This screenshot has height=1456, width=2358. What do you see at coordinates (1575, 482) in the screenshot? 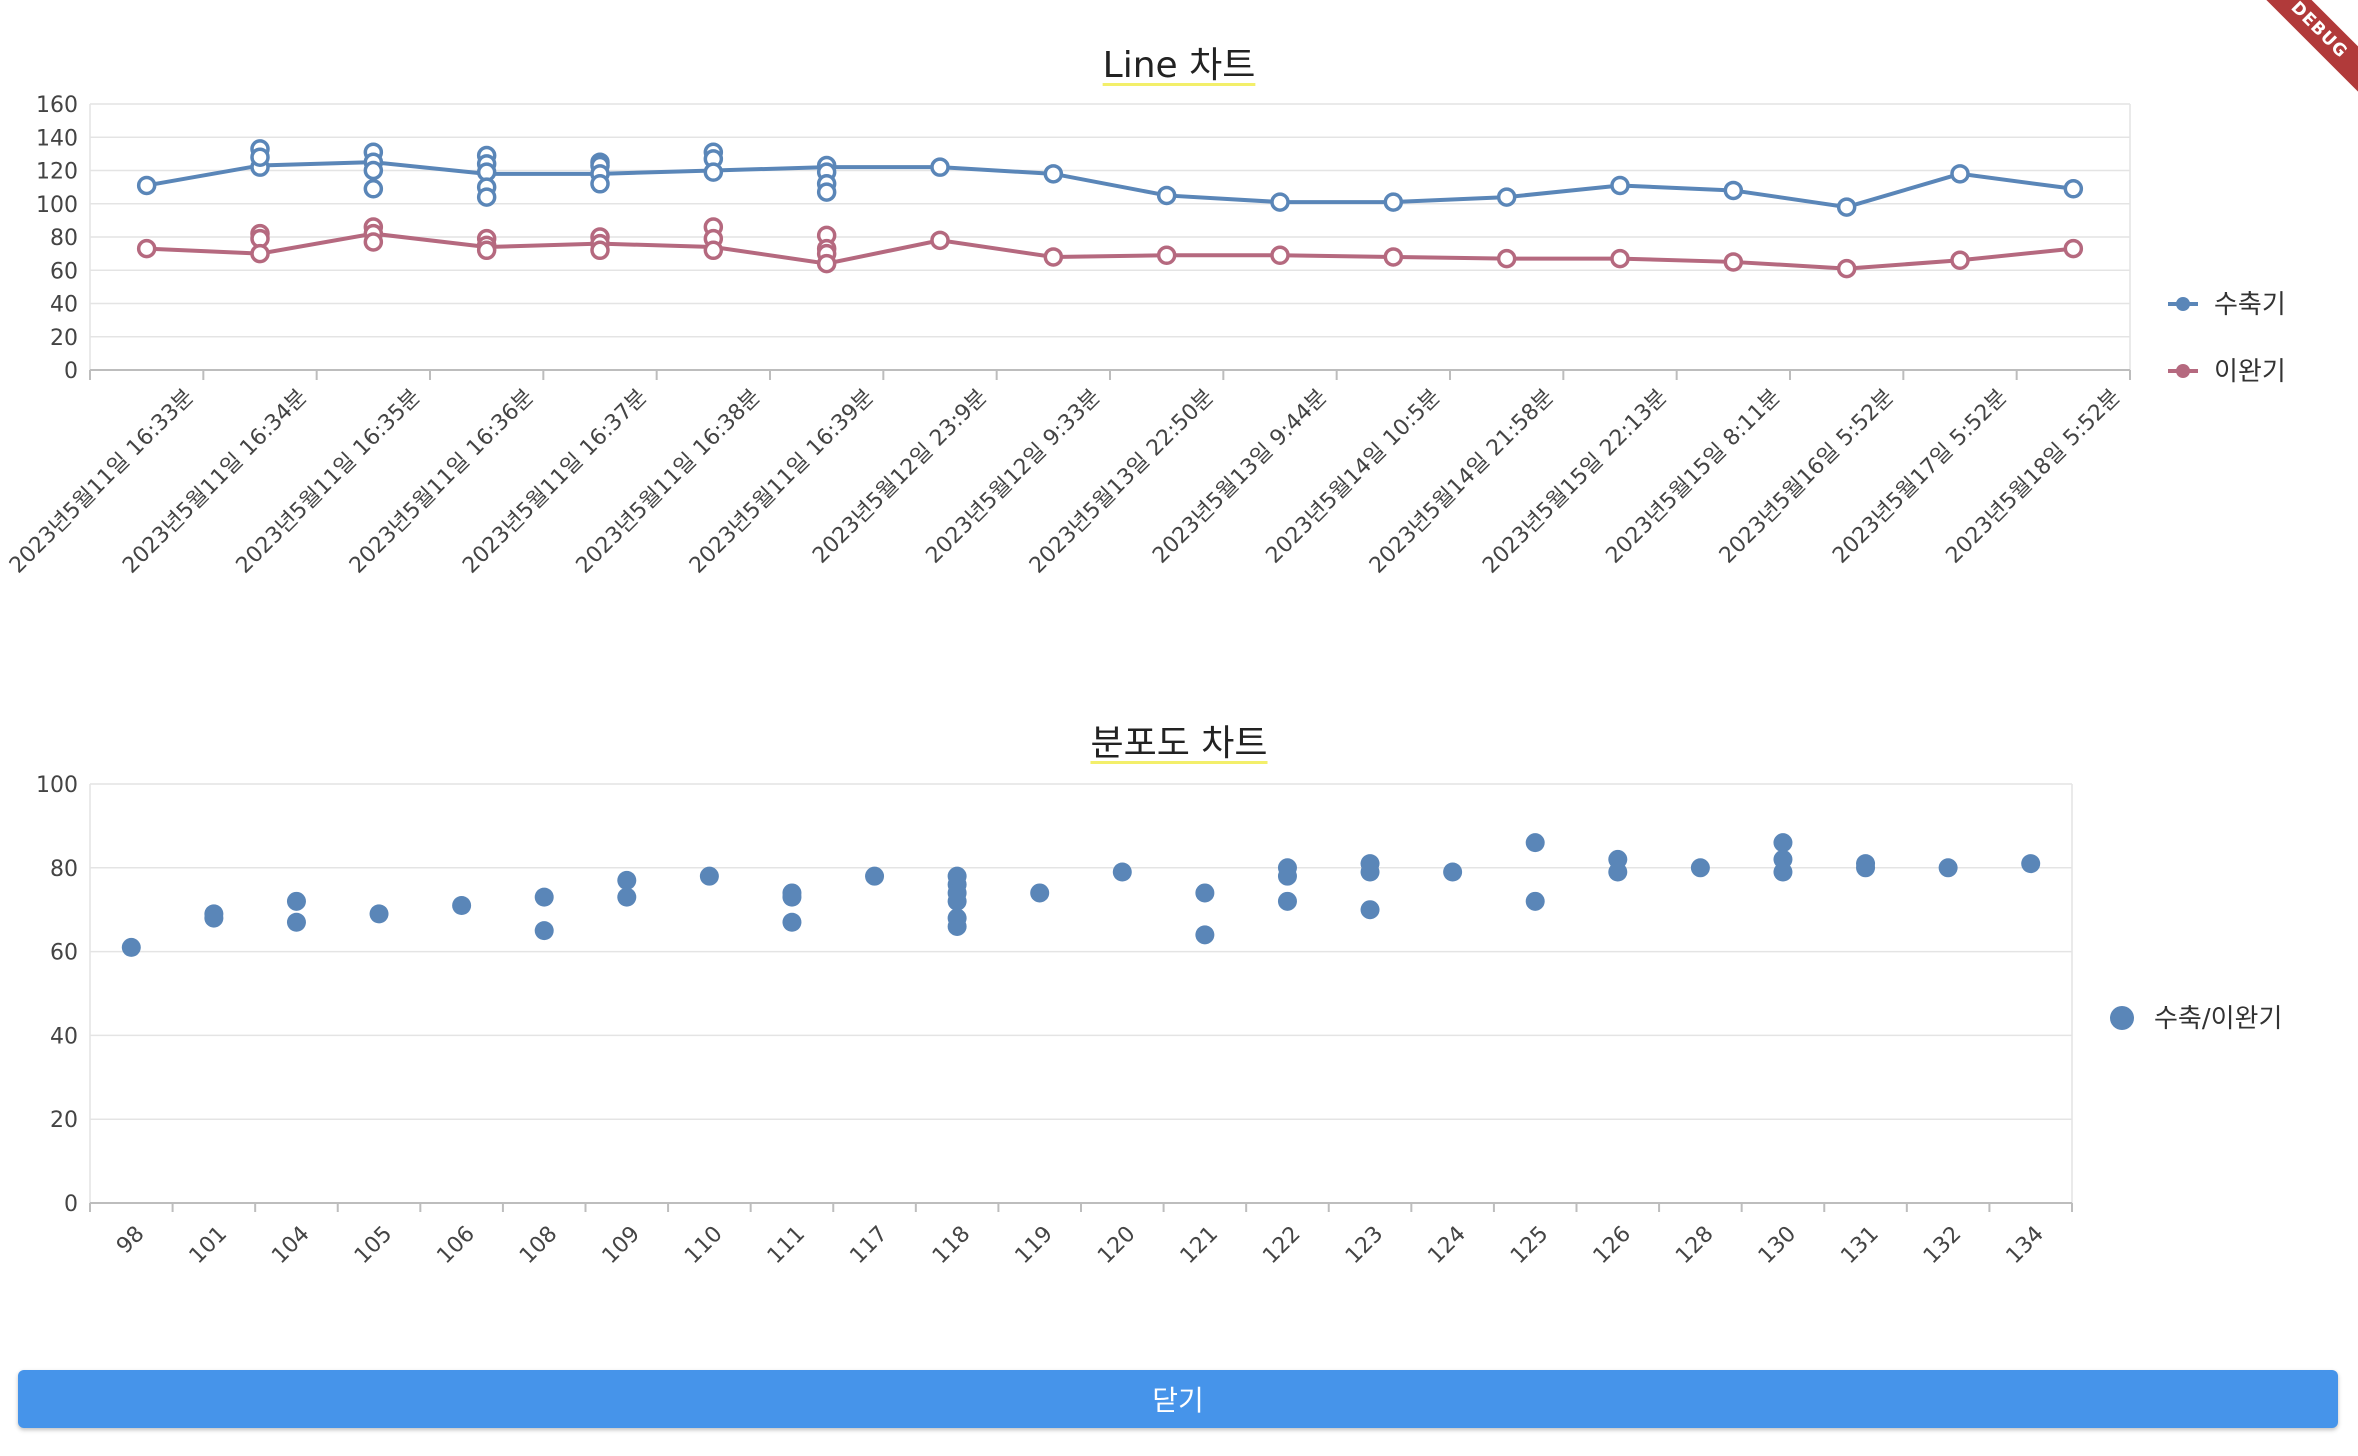
I see `x-tick-label: 2023년5월15일 22:13분` at bounding box center [1575, 482].